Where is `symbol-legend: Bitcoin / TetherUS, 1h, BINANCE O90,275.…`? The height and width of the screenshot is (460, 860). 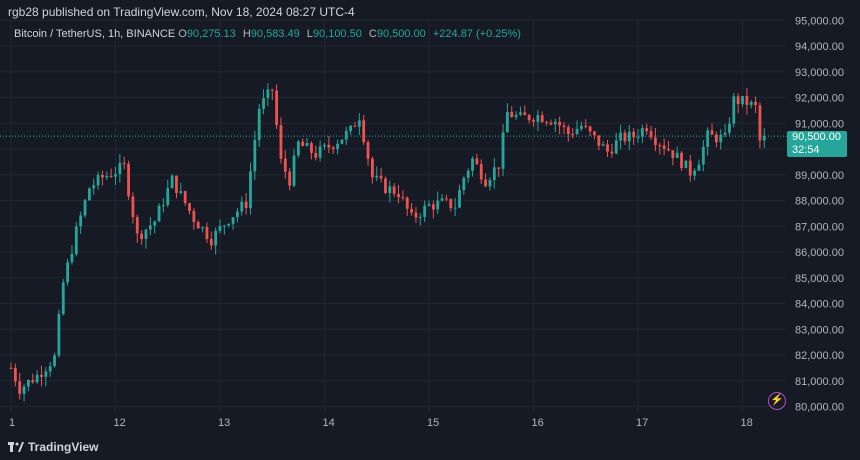
symbol-legend: Bitcoin / TetherUS, 1h, BINANCE O90,275.… is located at coordinates (267, 34).